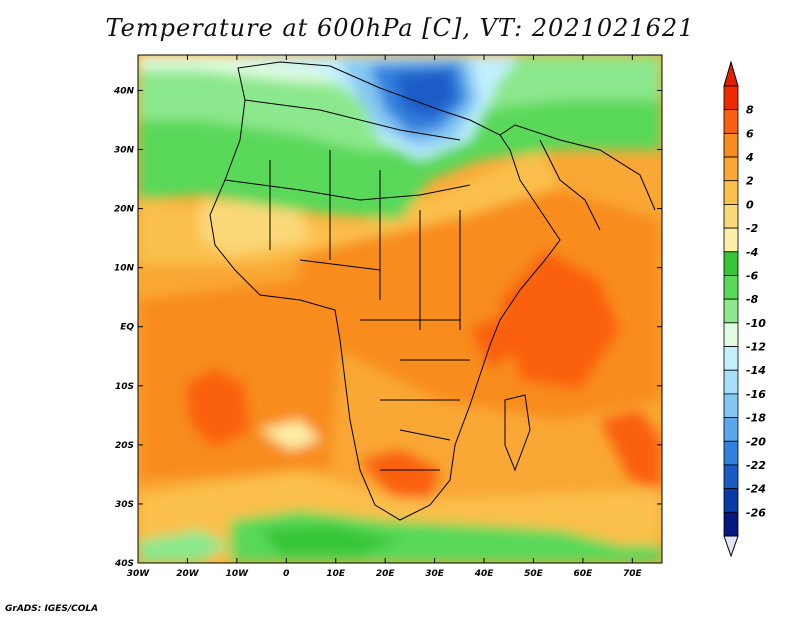  Describe the element at coordinates (52, 609) in the screenshot. I see `footer-credit: GrADS: IGES/COLA` at that location.